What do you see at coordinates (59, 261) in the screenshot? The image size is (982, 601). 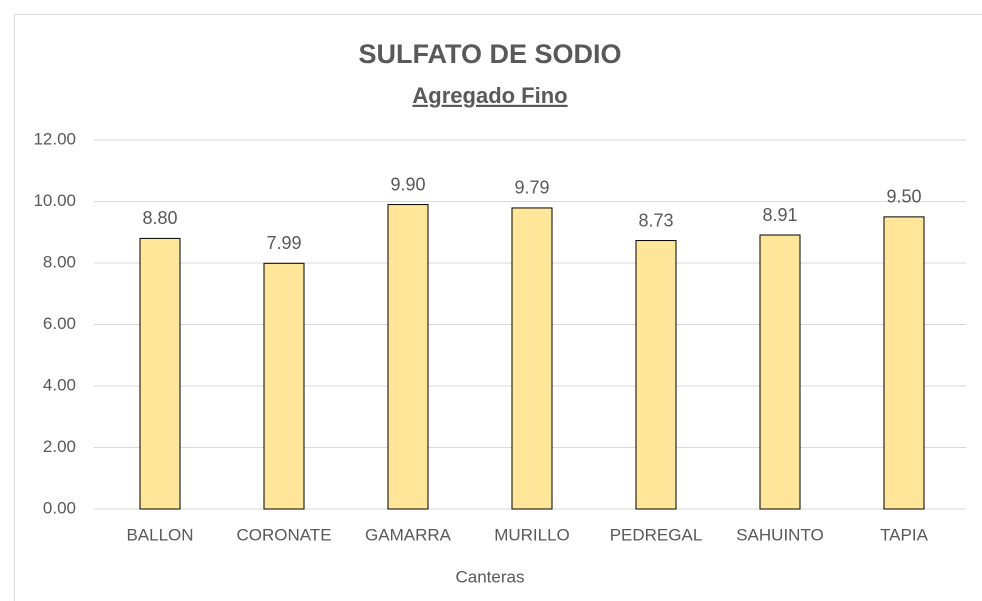 I see `y-tick-label: 8.00` at bounding box center [59, 261].